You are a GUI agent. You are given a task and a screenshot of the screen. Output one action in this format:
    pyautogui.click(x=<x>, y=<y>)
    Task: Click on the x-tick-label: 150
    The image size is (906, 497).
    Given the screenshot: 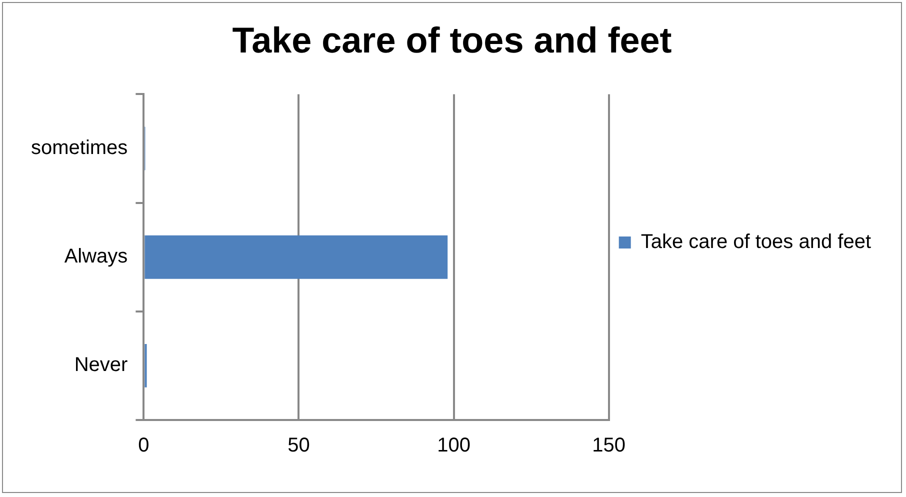 What is the action you would take?
    pyautogui.click(x=609, y=445)
    